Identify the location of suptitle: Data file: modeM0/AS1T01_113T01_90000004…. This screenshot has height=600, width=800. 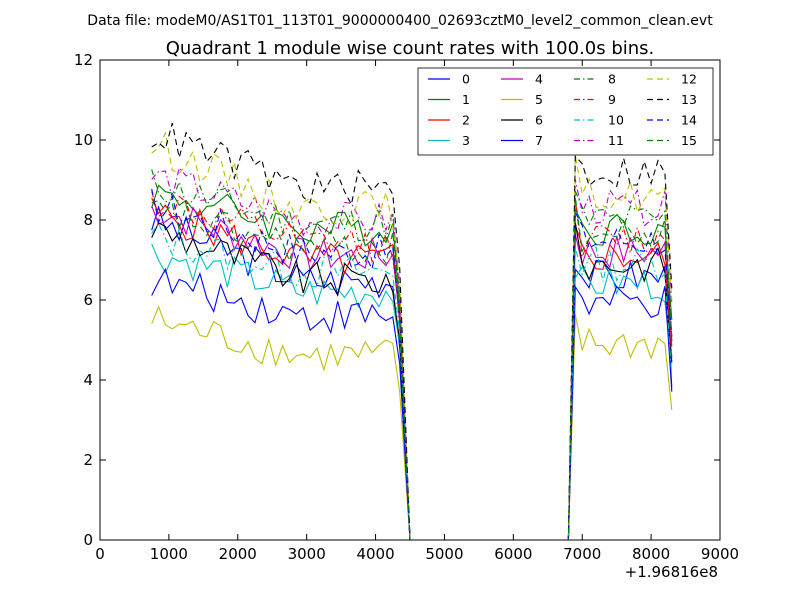
(400, 21).